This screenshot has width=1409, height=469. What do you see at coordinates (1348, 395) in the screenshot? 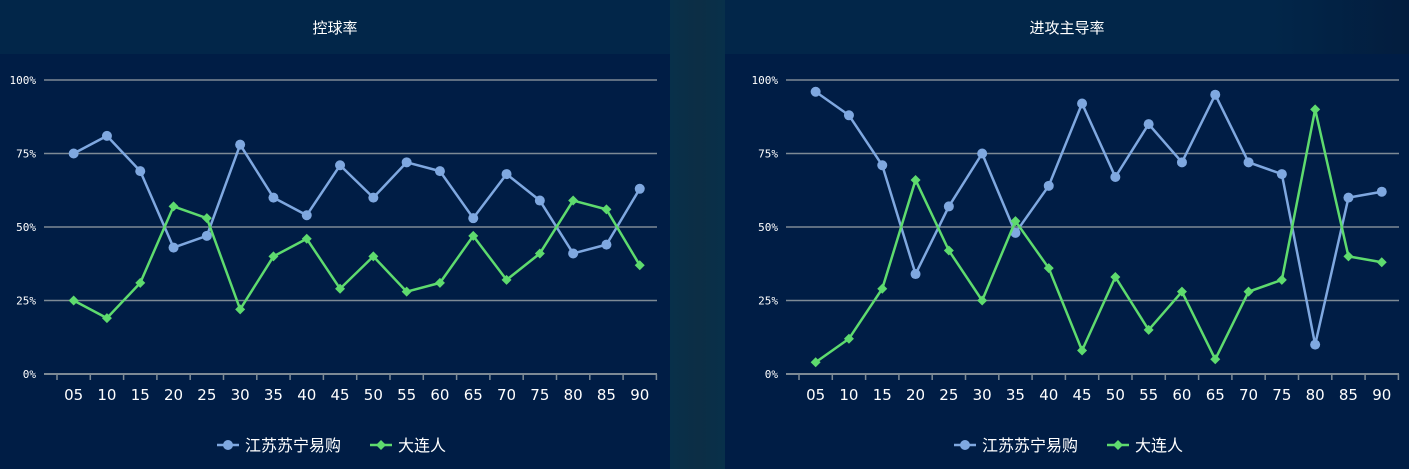
I see `x-tick-label: 85` at bounding box center [1348, 395].